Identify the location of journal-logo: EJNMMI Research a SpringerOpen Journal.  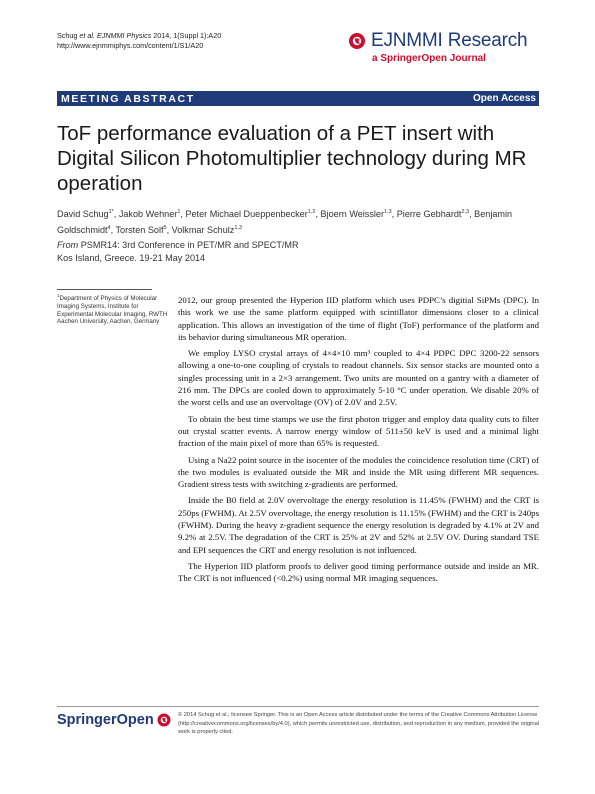
(445, 53).